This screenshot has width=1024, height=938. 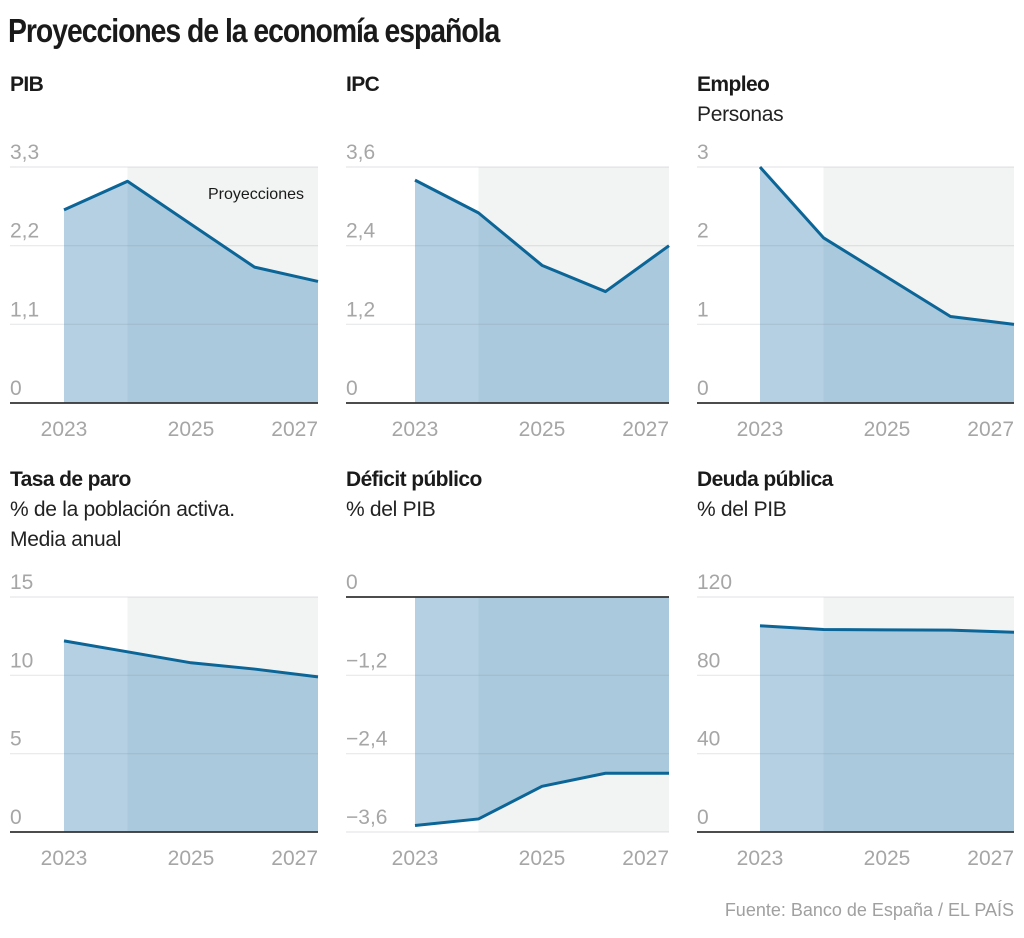 What do you see at coordinates (740, 114) in the screenshot?
I see `panel-subtitle: Personas` at bounding box center [740, 114].